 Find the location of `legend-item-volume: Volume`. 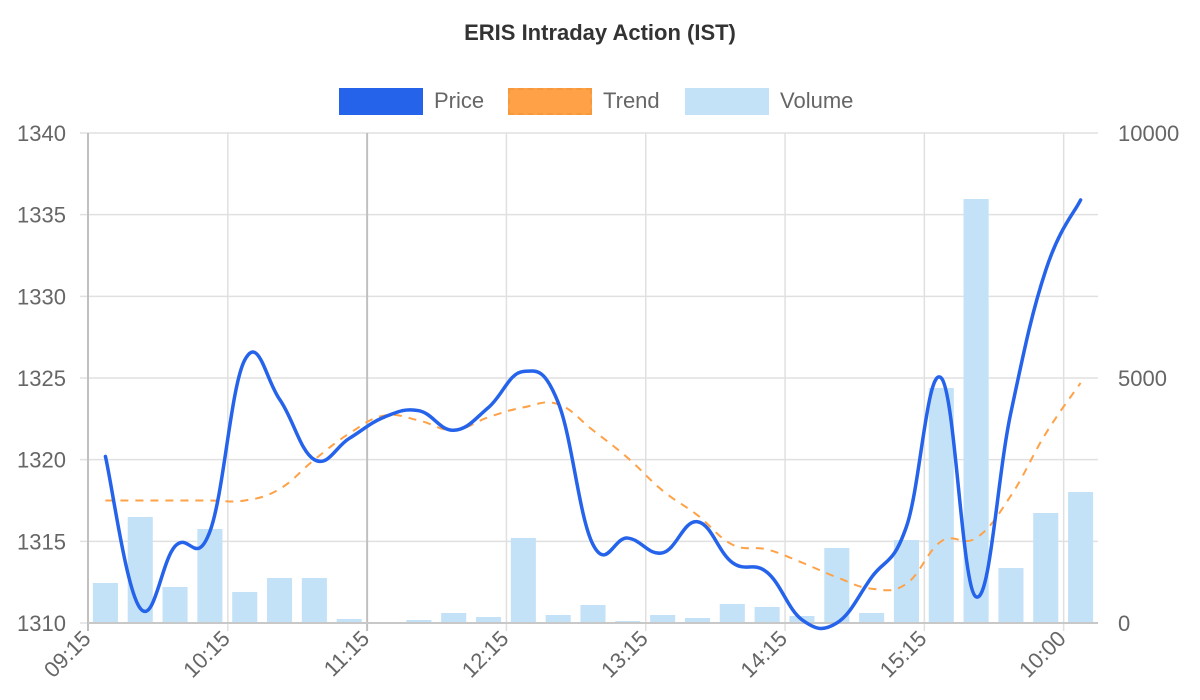

legend-item-volume: Volume is located at coordinates (769, 101).